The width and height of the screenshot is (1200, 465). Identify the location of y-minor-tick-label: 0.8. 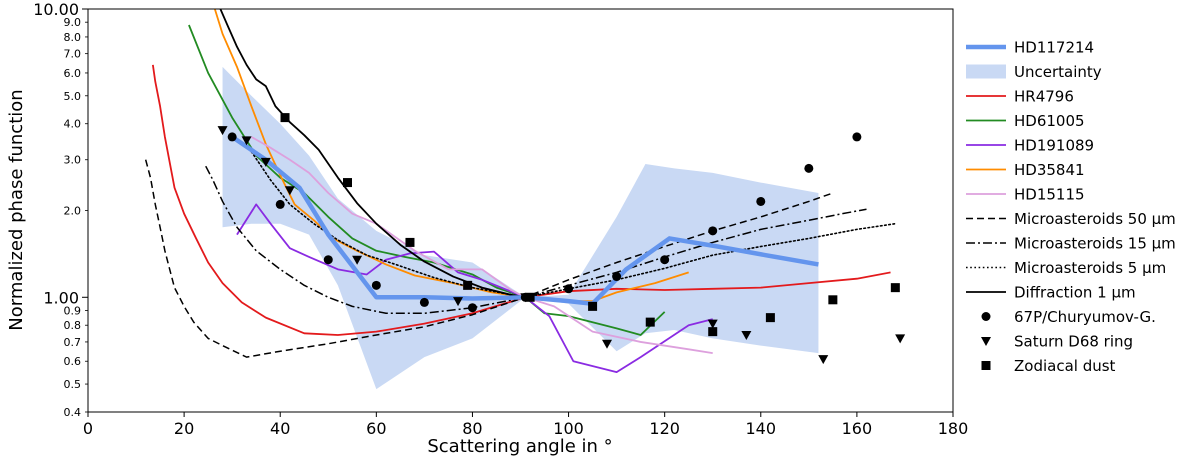
(73, 325).